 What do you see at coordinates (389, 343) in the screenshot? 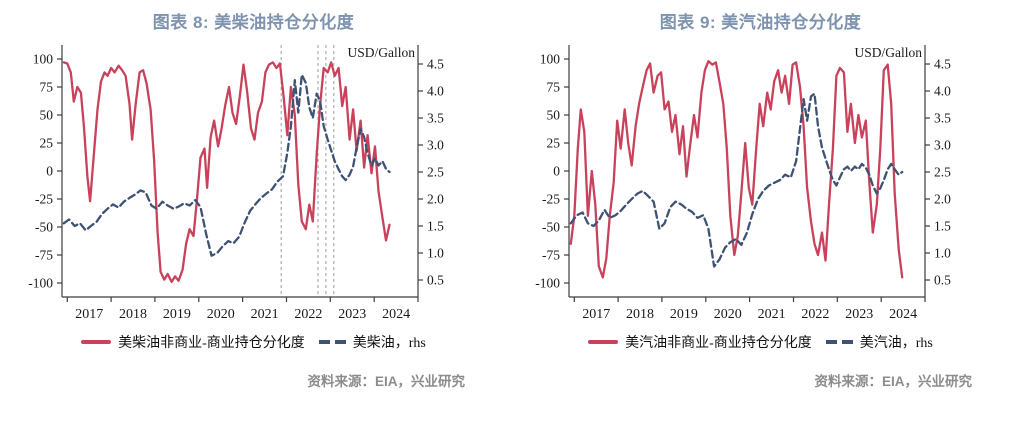
I see `legend-label-price: 美柴油，rhs` at bounding box center [389, 343].